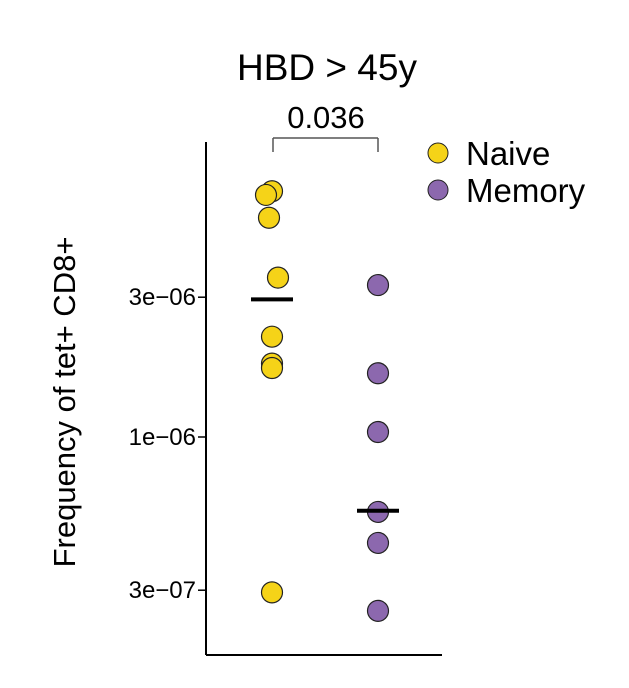 This screenshot has width=629, height=688. What do you see at coordinates (162, 437) in the screenshot?
I see `y-tick-label: 1e−06` at bounding box center [162, 437].